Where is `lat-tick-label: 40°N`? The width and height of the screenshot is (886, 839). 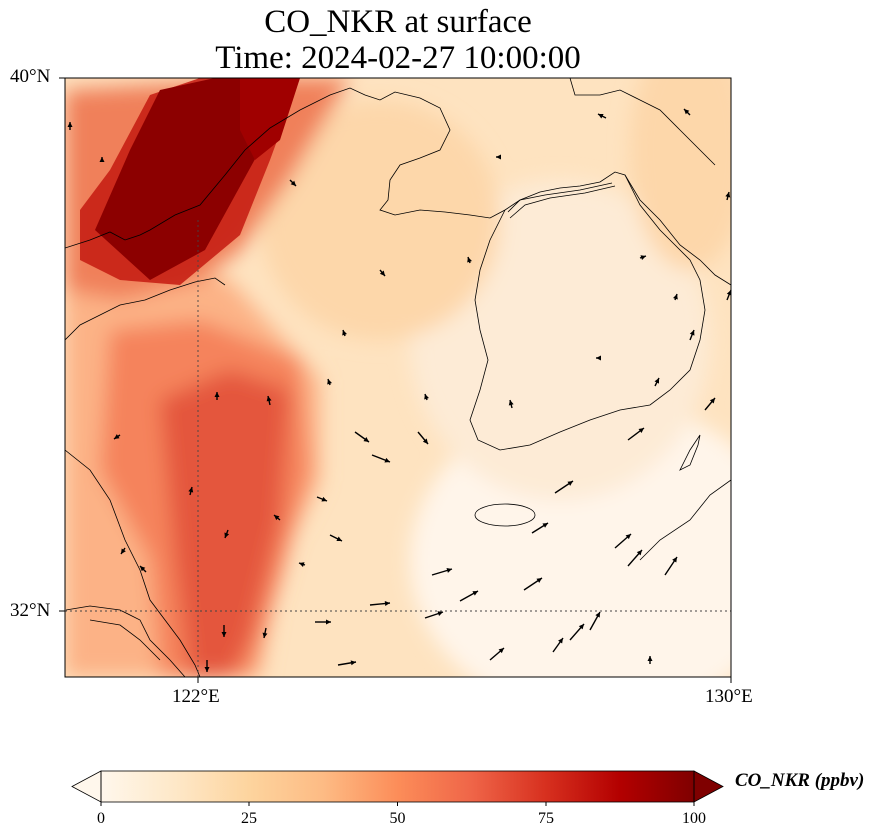
lat-tick-label: 40°N is located at coordinates (30, 76).